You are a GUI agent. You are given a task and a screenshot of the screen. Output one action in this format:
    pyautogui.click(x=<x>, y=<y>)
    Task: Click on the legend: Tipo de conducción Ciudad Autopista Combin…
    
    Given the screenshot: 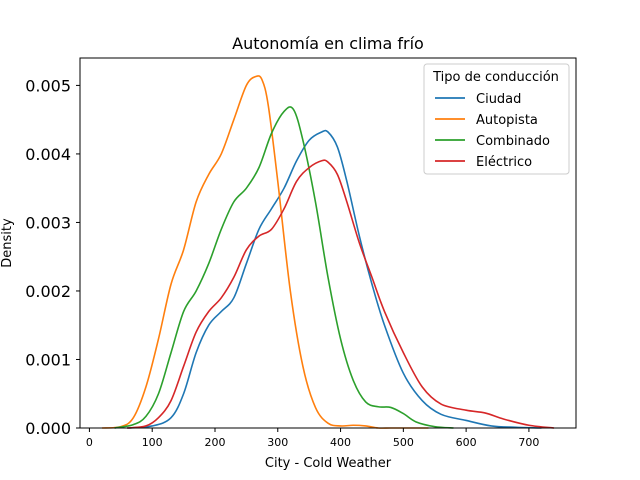 What is the action you would take?
    pyautogui.click(x=496, y=119)
    